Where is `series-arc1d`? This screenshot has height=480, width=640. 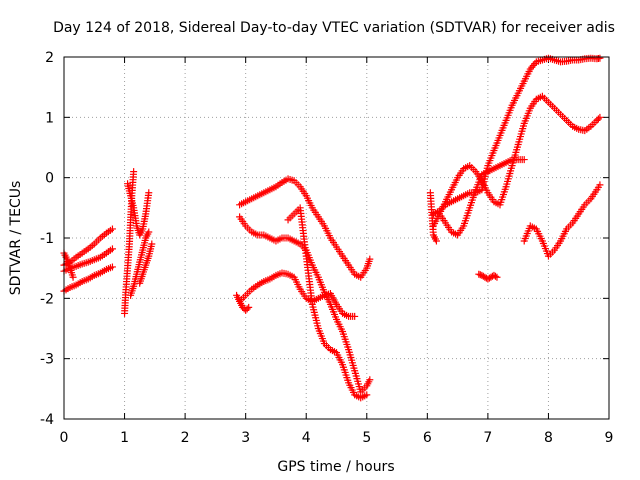 series-arc1d is located at coordinates (68, 265).